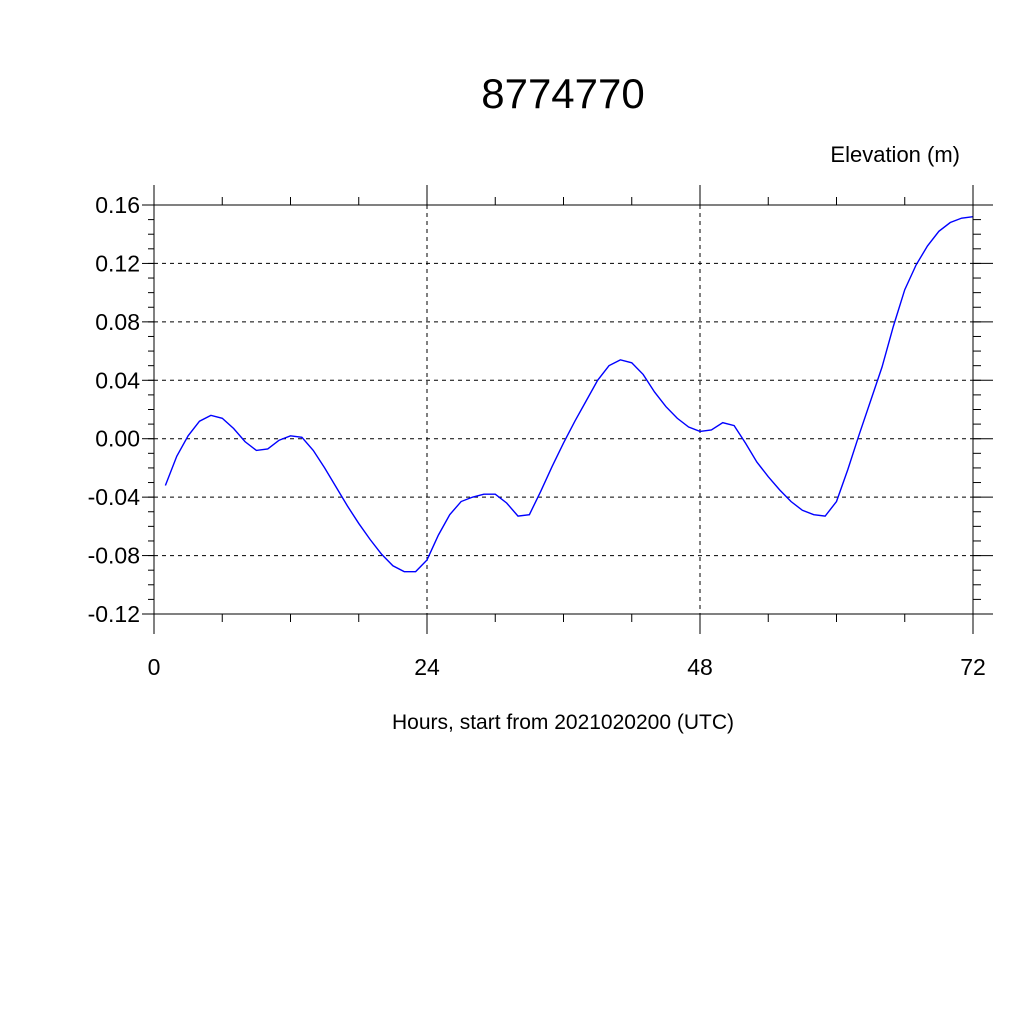  I want to click on x-tick-label: 48, so click(700, 667).